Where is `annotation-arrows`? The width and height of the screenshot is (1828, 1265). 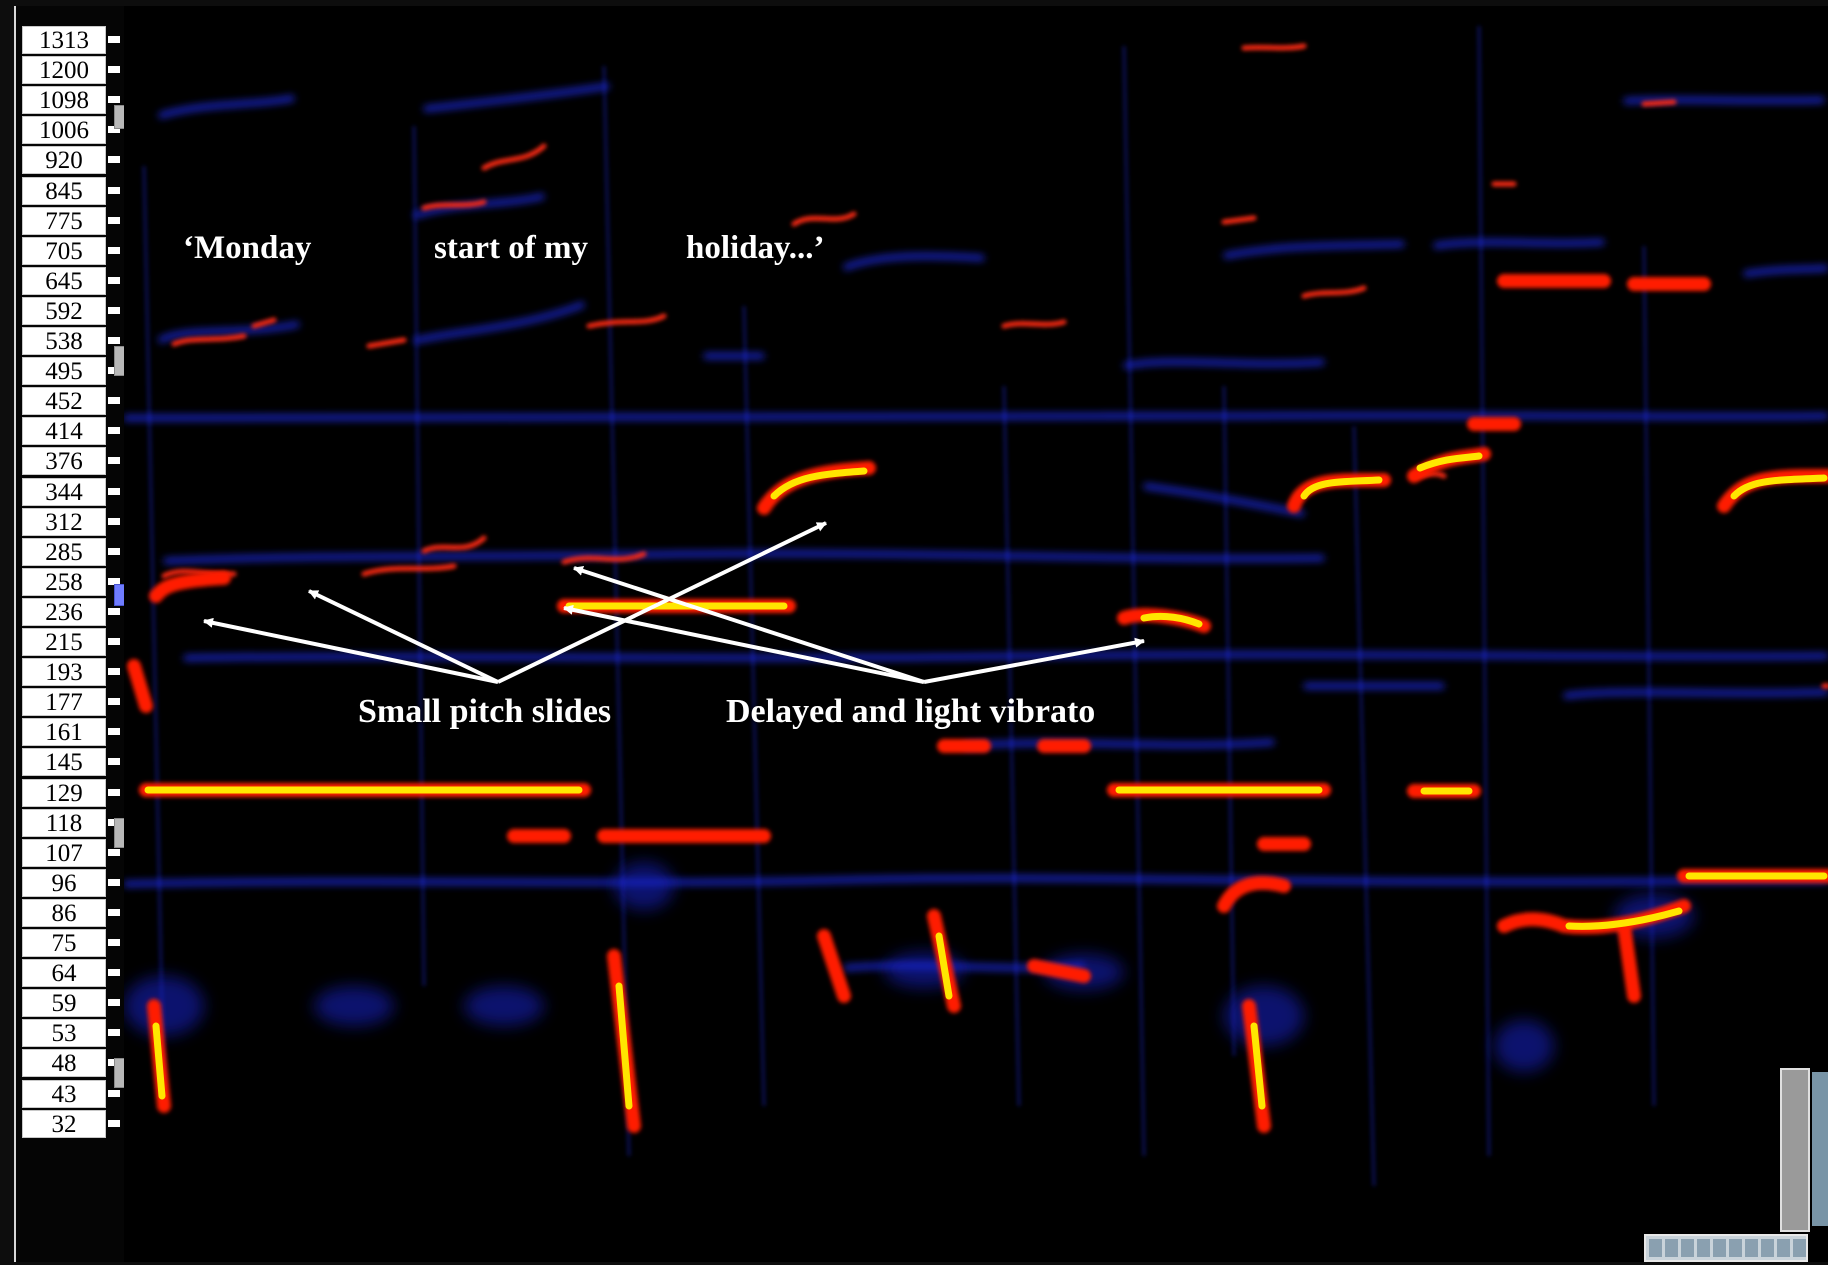
annotation-arrows is located at coordinates (674, 602).